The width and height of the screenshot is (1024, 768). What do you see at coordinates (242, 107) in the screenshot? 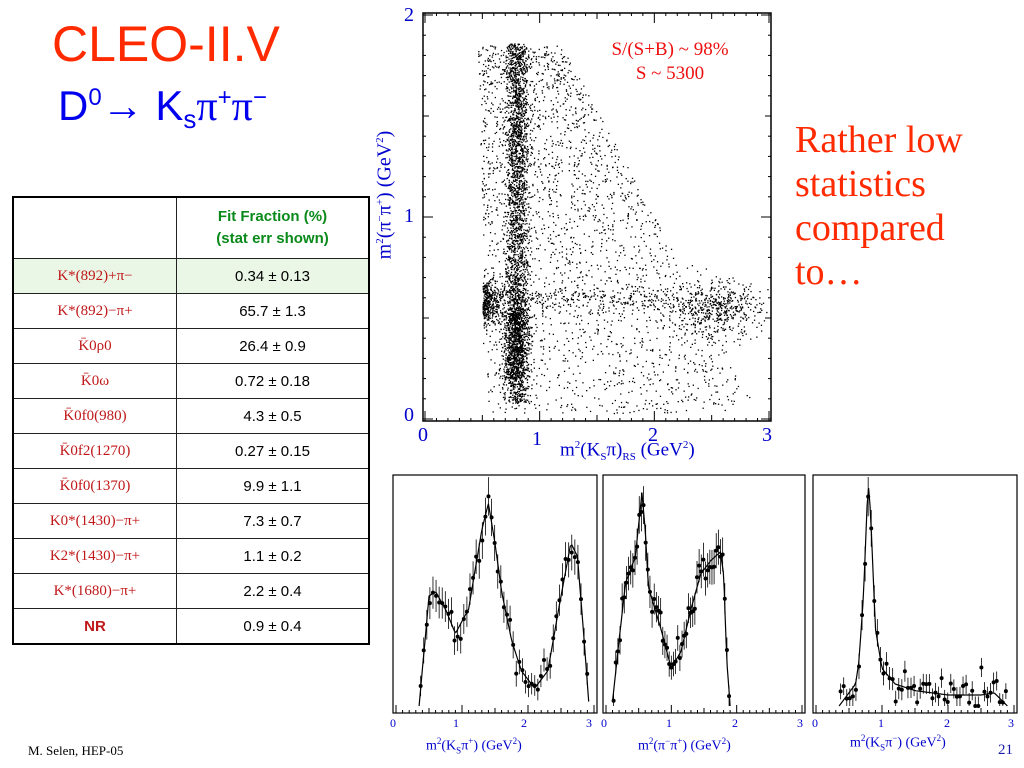
I see `decay-pi2: π` at bounding box center [242, 107].